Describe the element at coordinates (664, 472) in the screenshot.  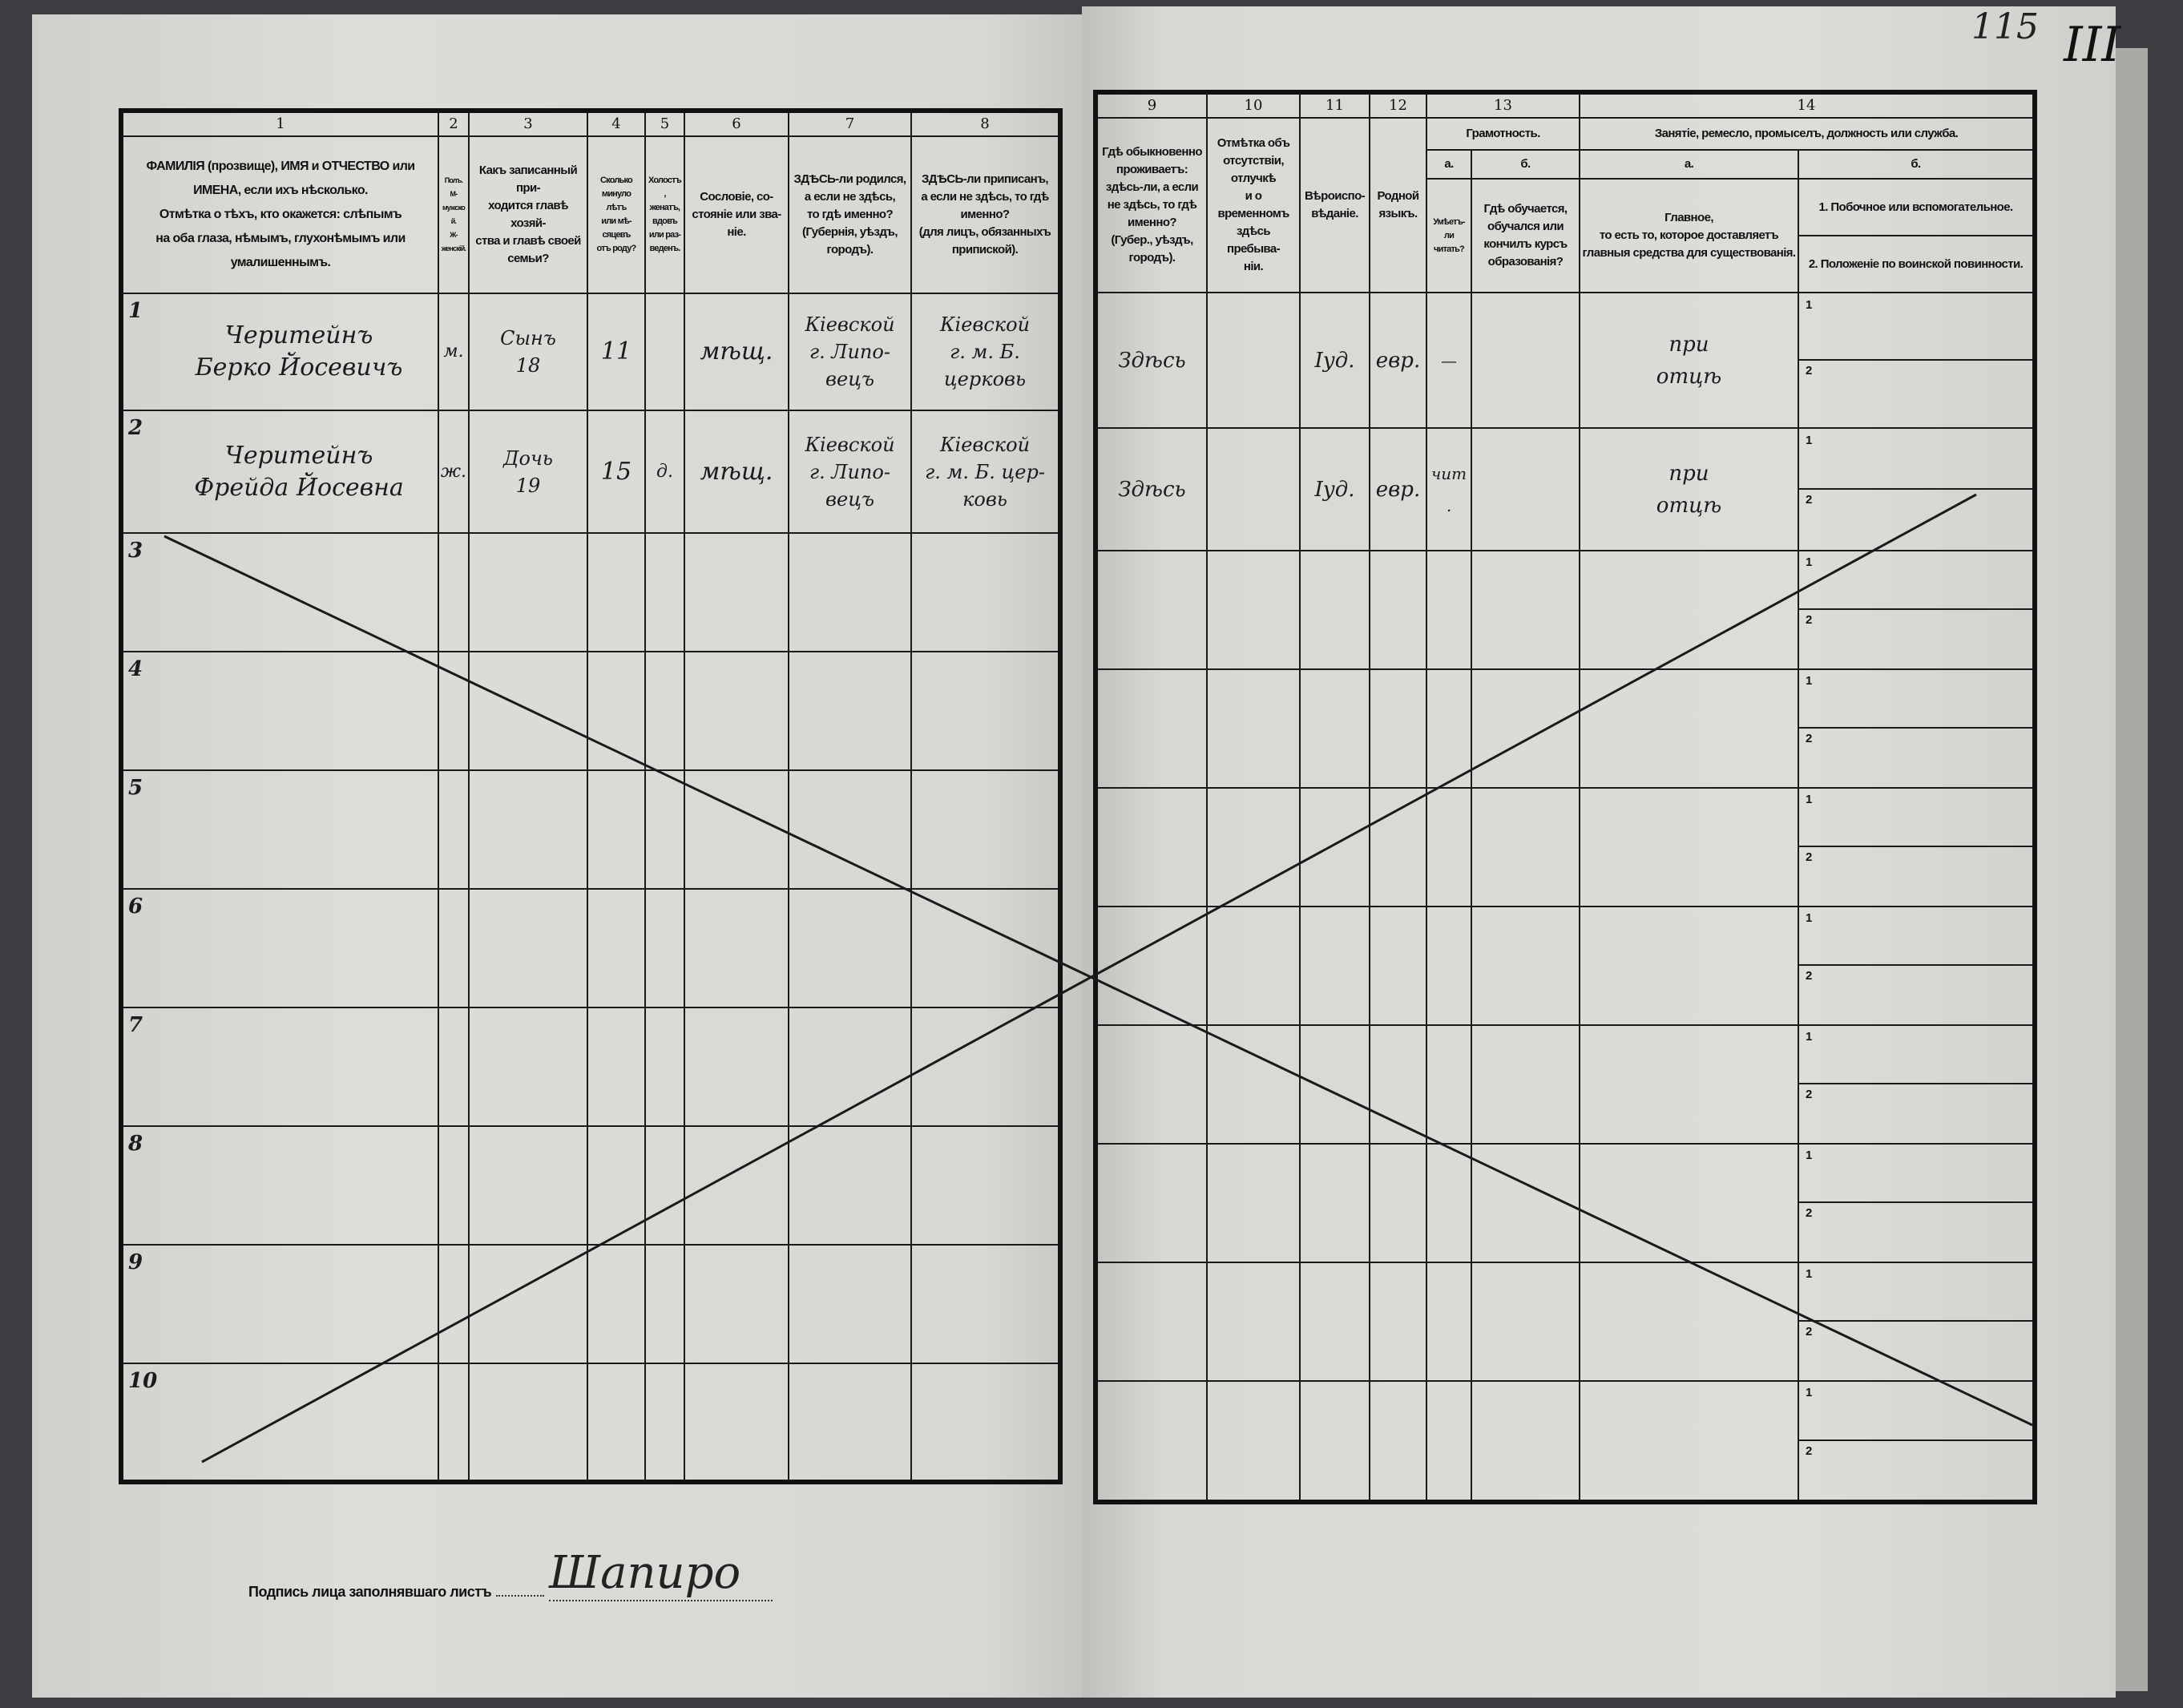
I see `cell-marital: д.` at that location.